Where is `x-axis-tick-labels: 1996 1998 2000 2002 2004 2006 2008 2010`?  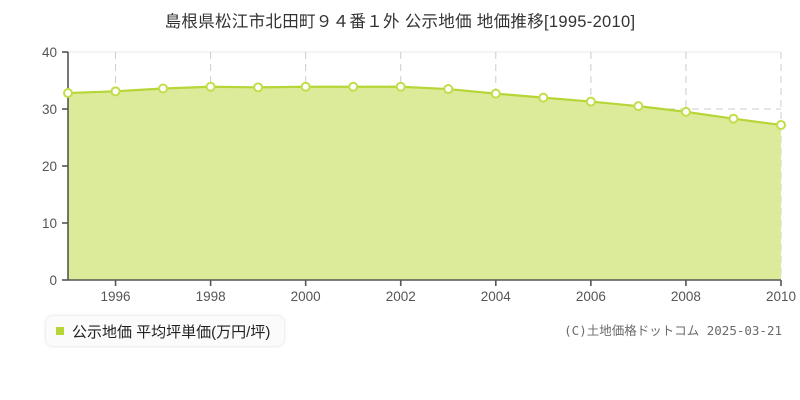
x-axis-tick-labels: 1996 1998 2000 2002 2004 2006 2008 2010 is located at coordinates (449, 296).